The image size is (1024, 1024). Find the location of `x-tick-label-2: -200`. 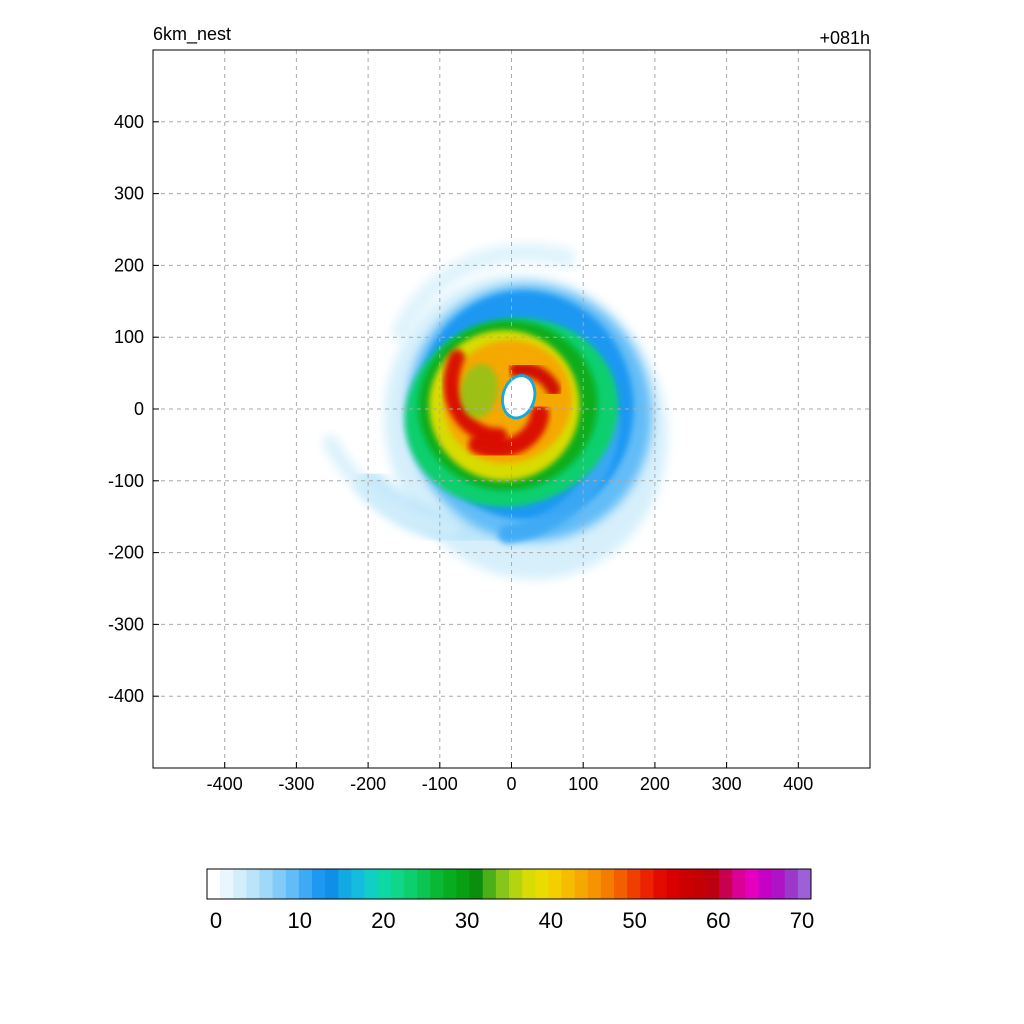

x-tick-label-2: -200 is located at coordinates (368, 784).